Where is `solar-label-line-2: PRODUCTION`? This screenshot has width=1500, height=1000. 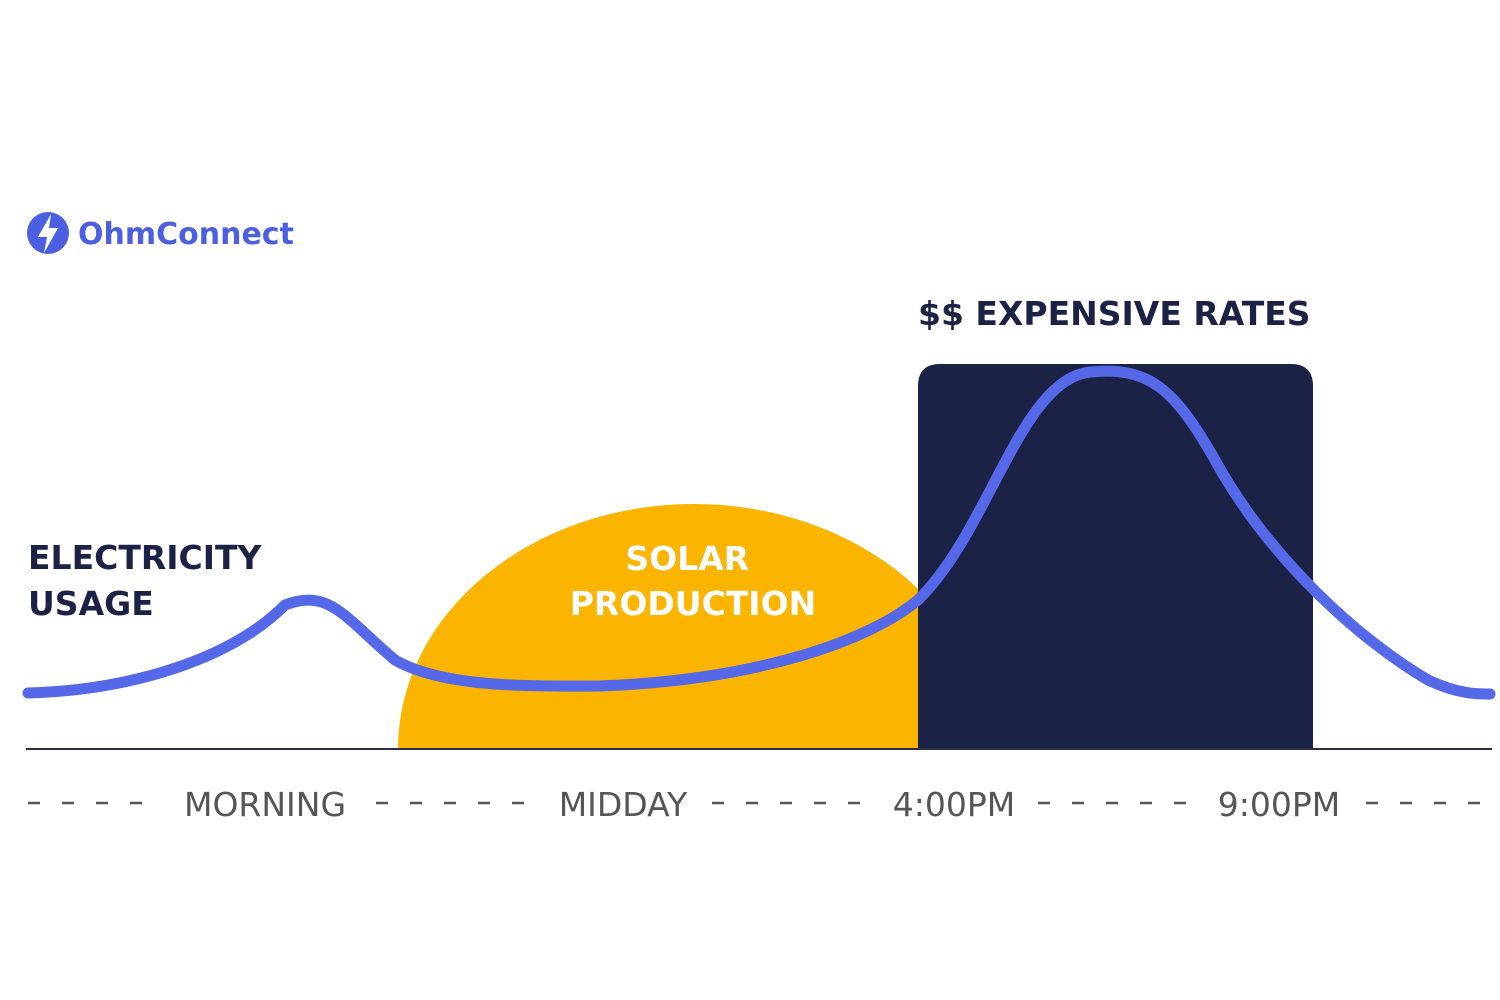 solar-label-line-2: PRODUCTION is located at coordinates (693, 603).